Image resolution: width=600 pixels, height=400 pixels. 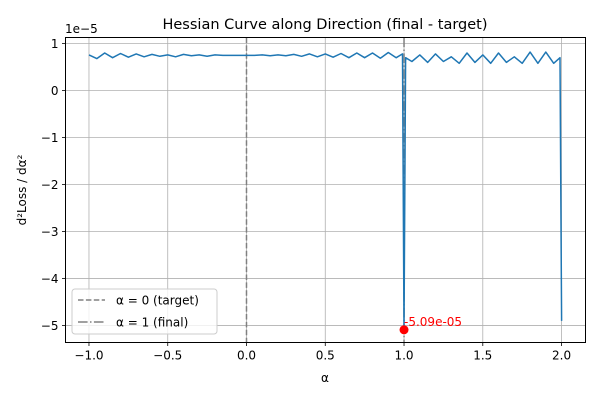 I want to click on x-tick-label: 2.0, so click(x=561, y=356).